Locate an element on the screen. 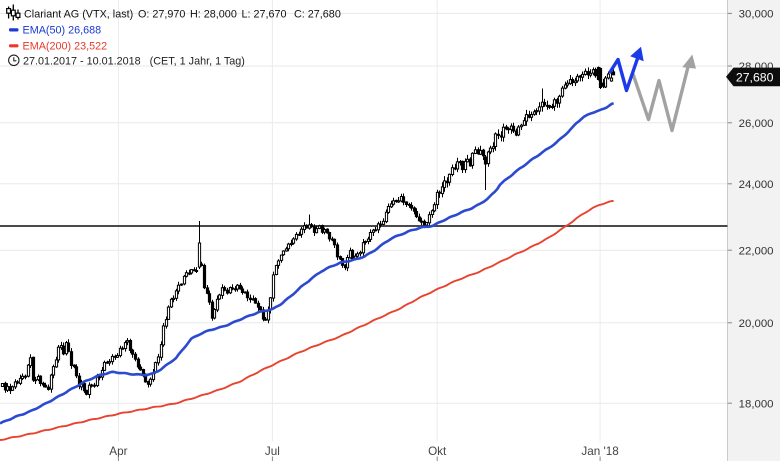  svg-text: 26,000 is located at coordinates (756, 124).